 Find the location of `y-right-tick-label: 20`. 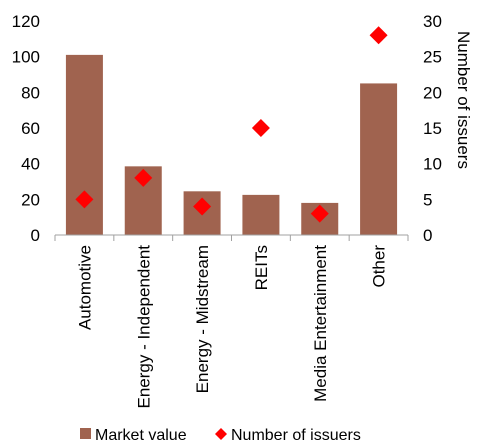

y-right-tick-label: 20 is located at coordinates (432, 92).